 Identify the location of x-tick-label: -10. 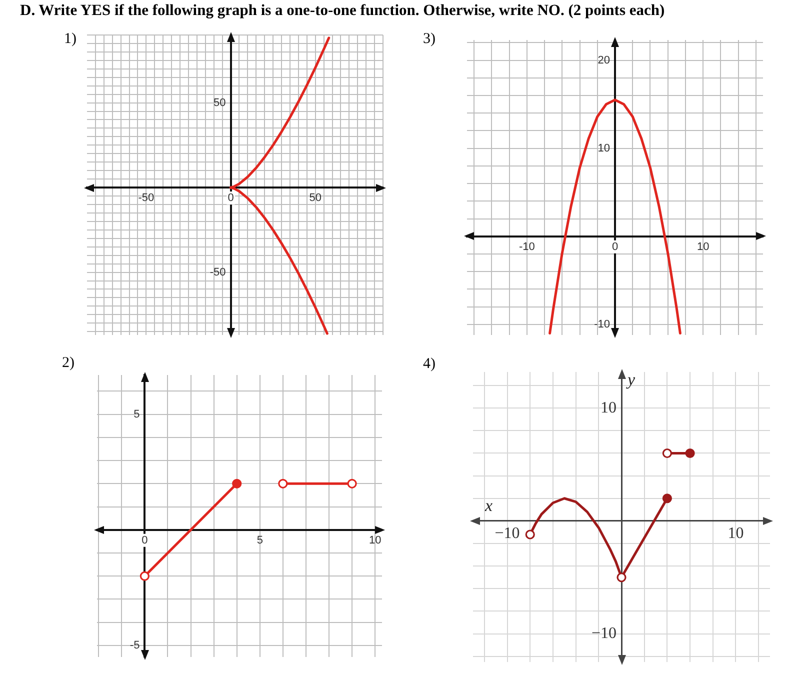
(526, 246).